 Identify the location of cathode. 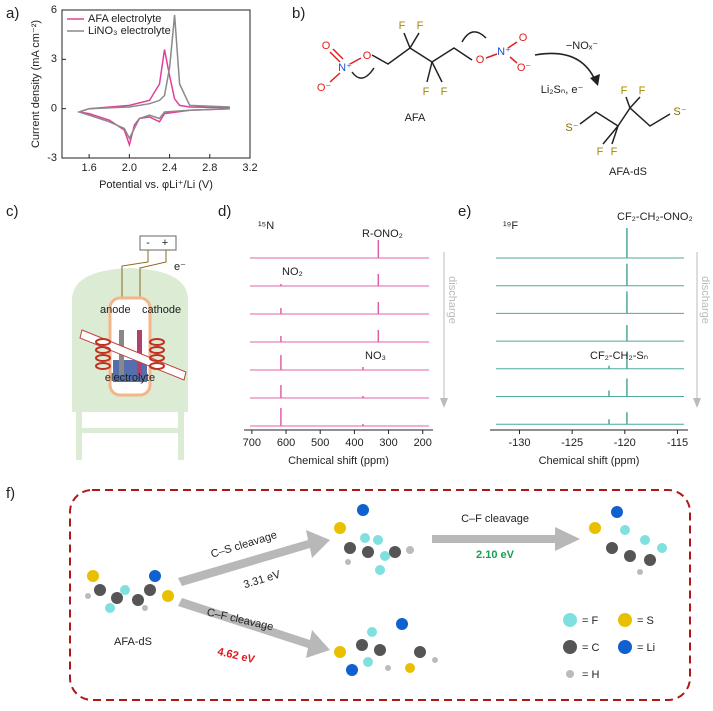
(139, 352).